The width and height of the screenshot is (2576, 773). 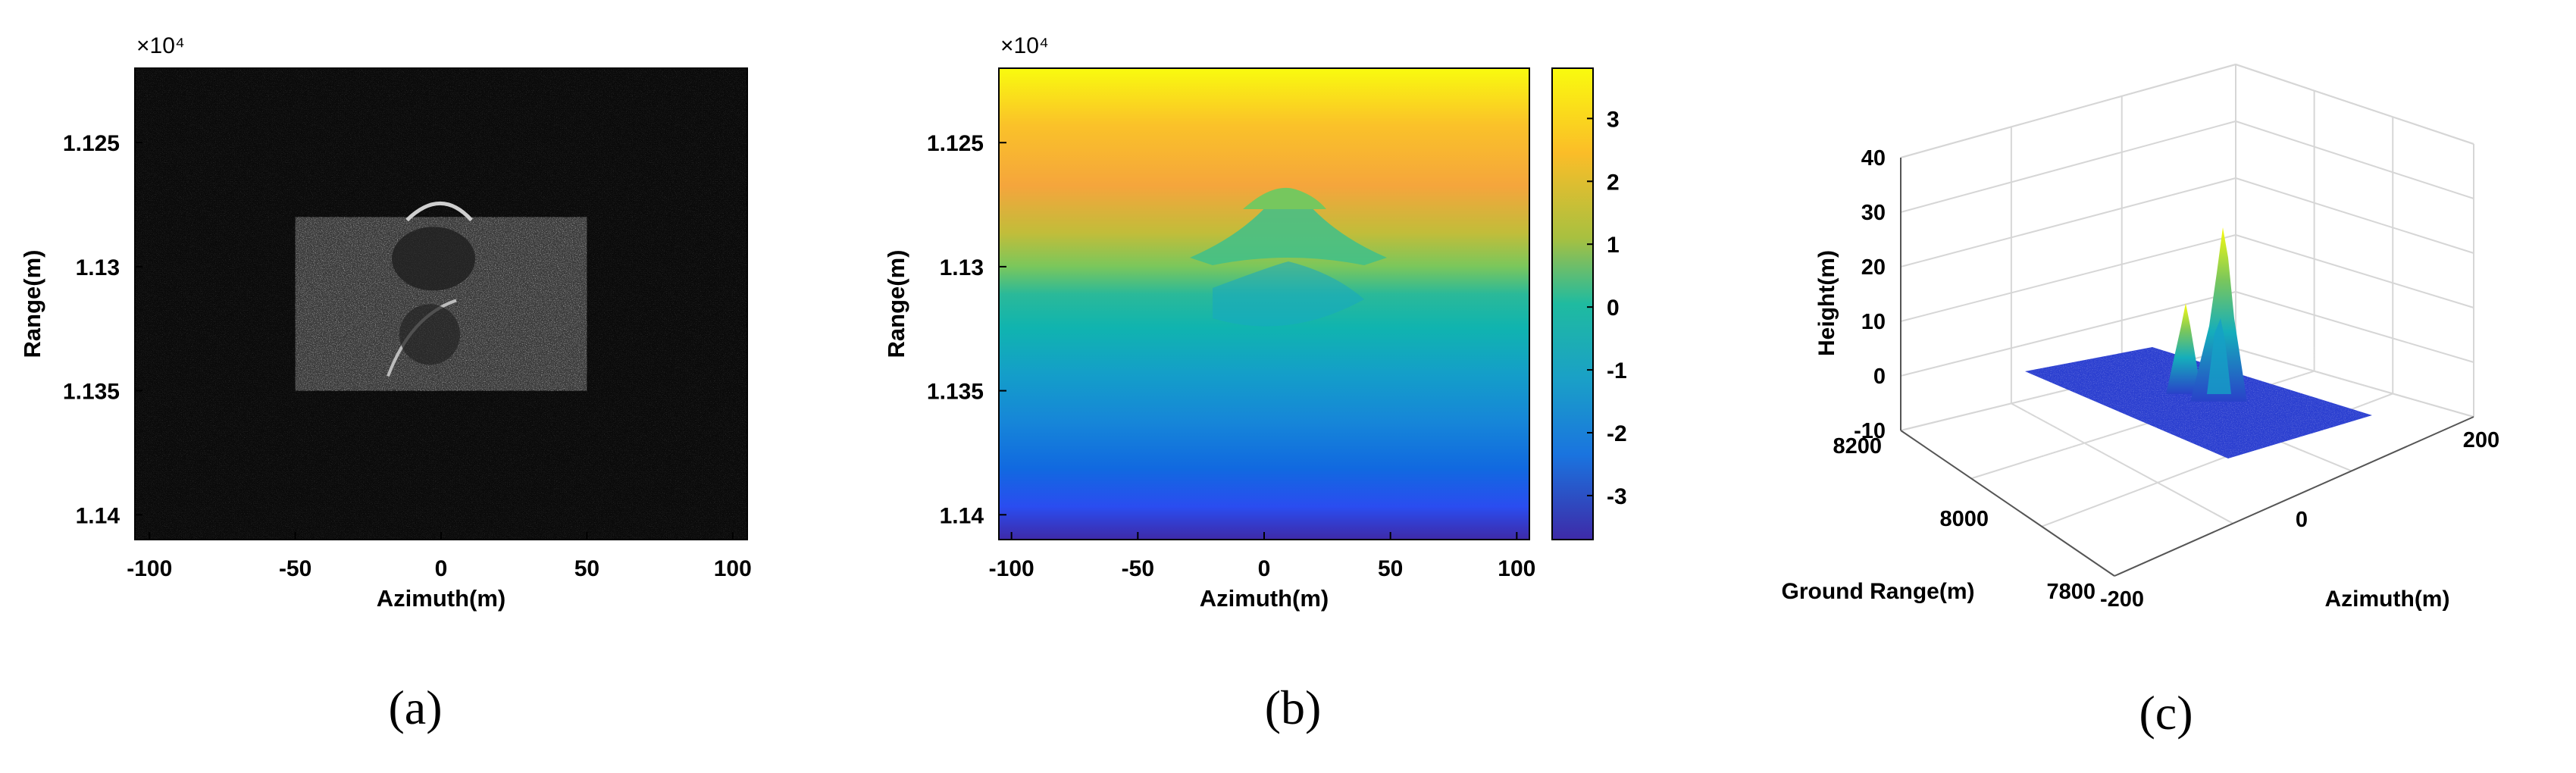 What do you see at coordinates (1011, 568) in the screenshot?
I see `panel-b-xtick-label: -100` at bounding box center [1011, 568].